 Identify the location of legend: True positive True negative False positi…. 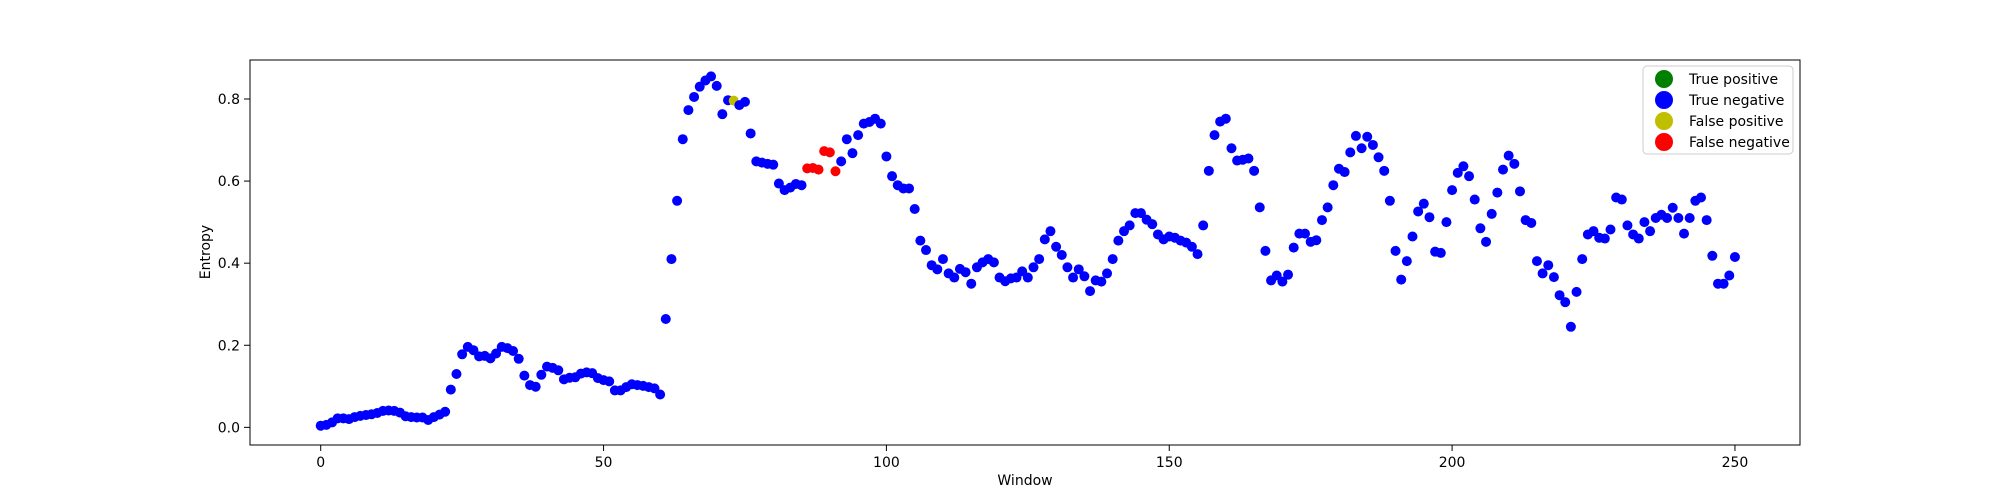
(1718, 110).